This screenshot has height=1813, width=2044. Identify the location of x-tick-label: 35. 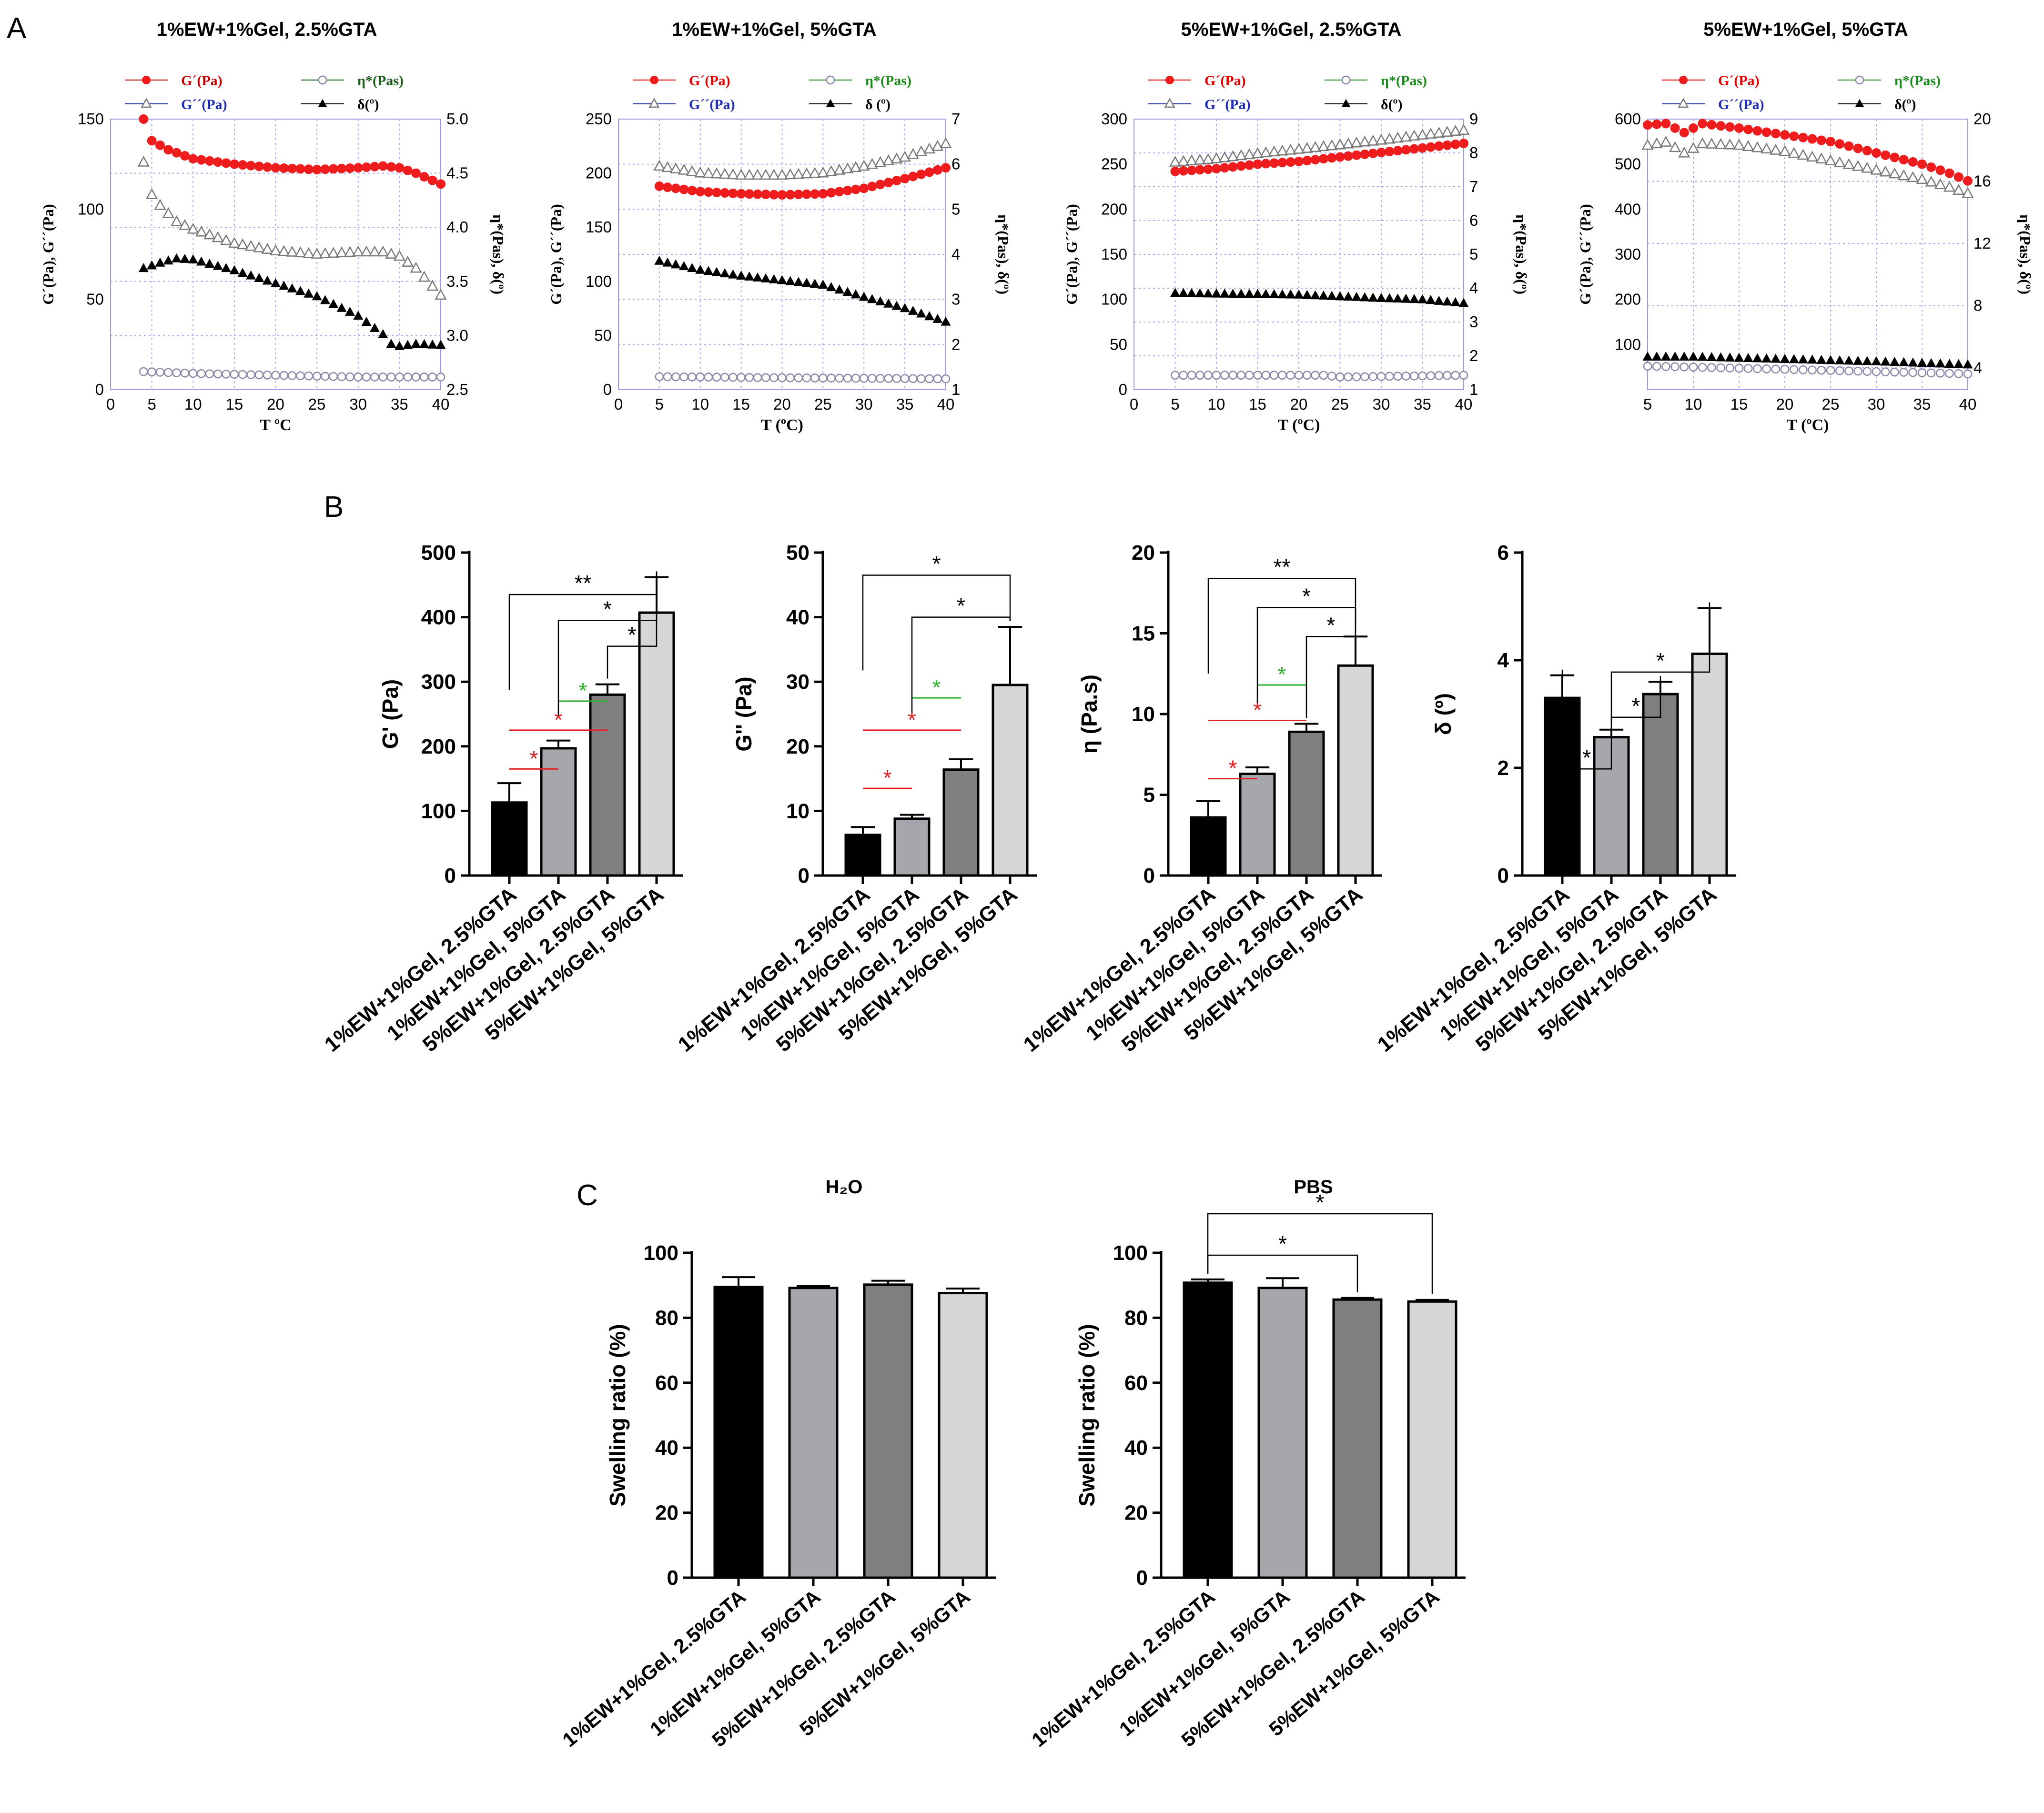
(905, 404).